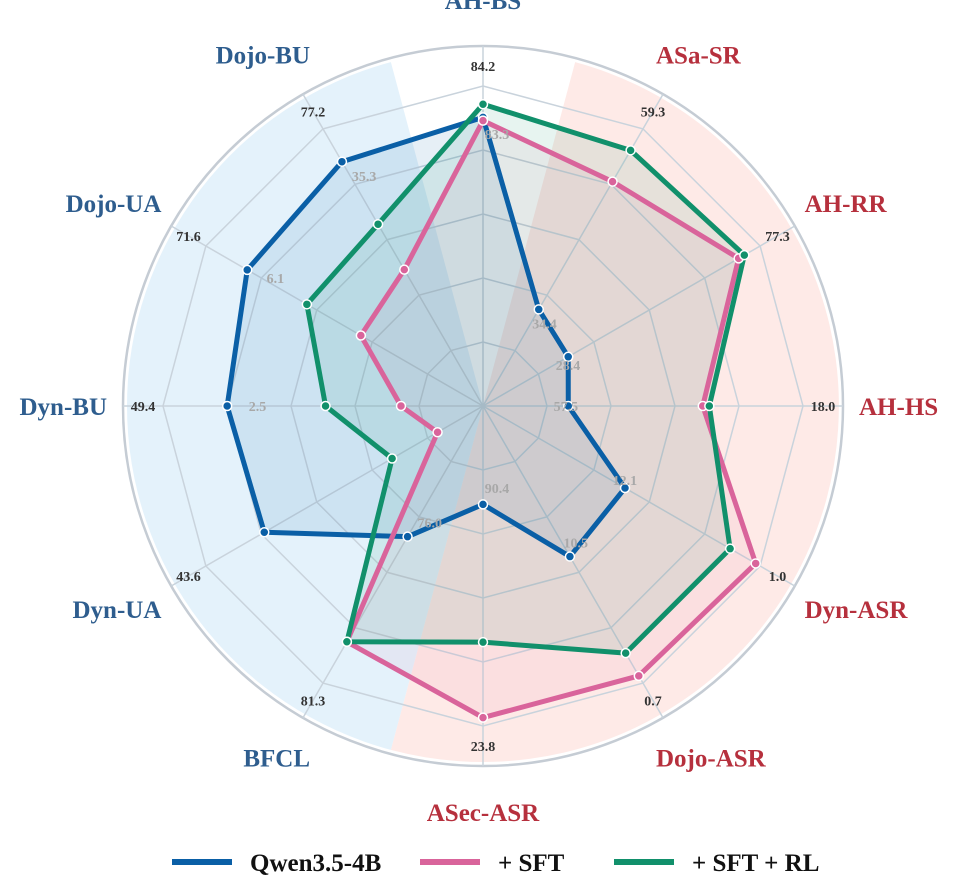  I want to click on best-value-label: 1.0, so click(778, 577).